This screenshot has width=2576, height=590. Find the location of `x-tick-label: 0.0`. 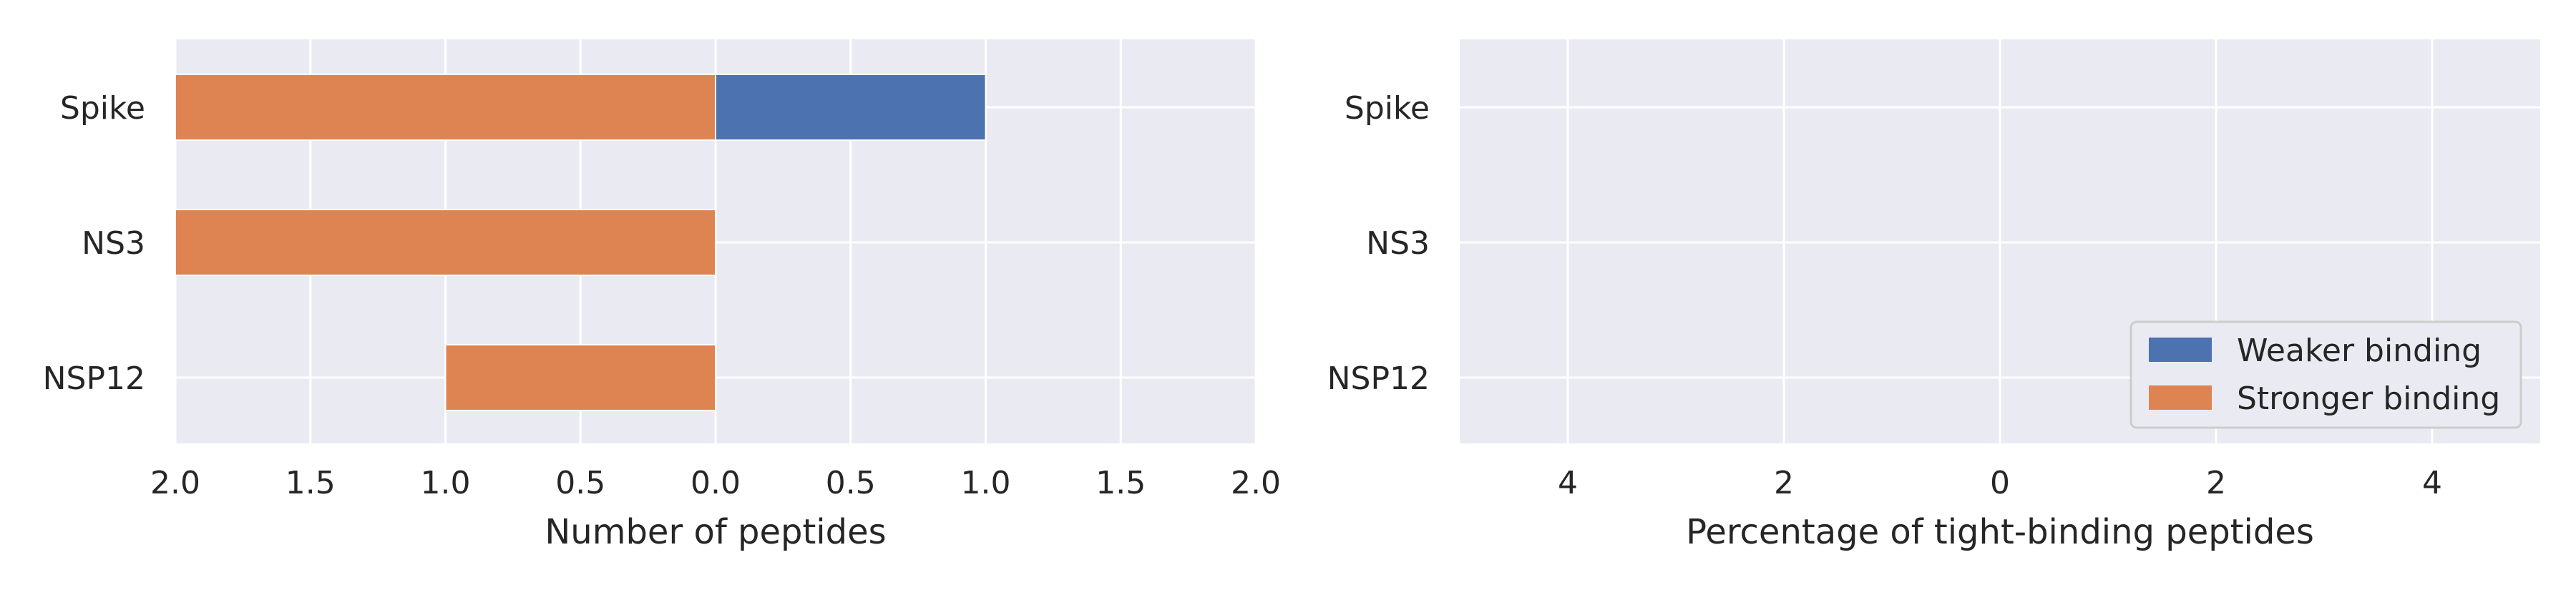

x-tick-label: 0.0 is located at coordinates (716, 483).